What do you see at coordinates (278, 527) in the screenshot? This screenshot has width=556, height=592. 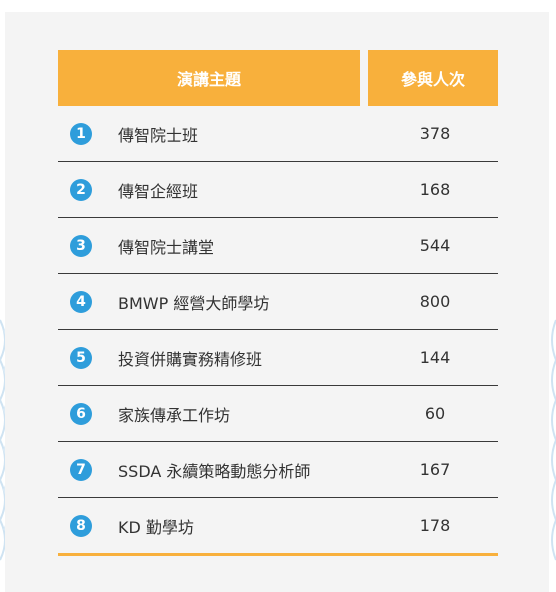 I see `table-row: 8 KD 勤學坊 178` at bounding box center [278, 527].